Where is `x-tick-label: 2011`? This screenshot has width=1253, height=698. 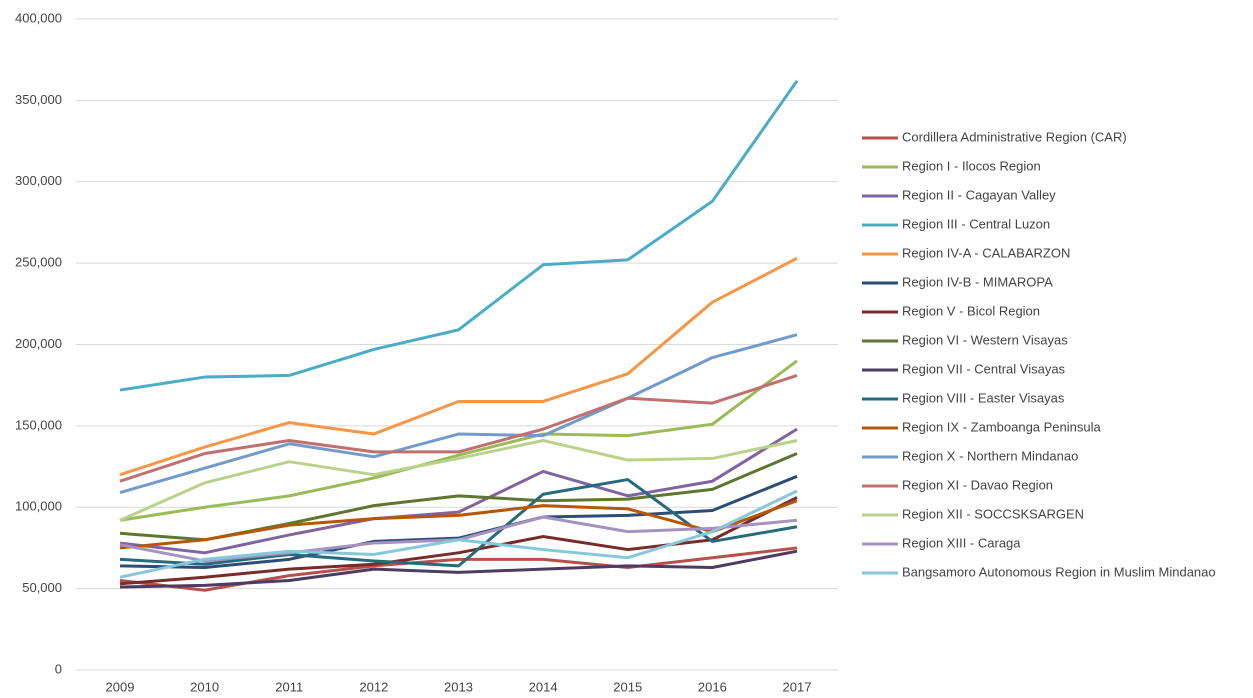 x-tick-label: 2011 is located at coordinates (289, 686).